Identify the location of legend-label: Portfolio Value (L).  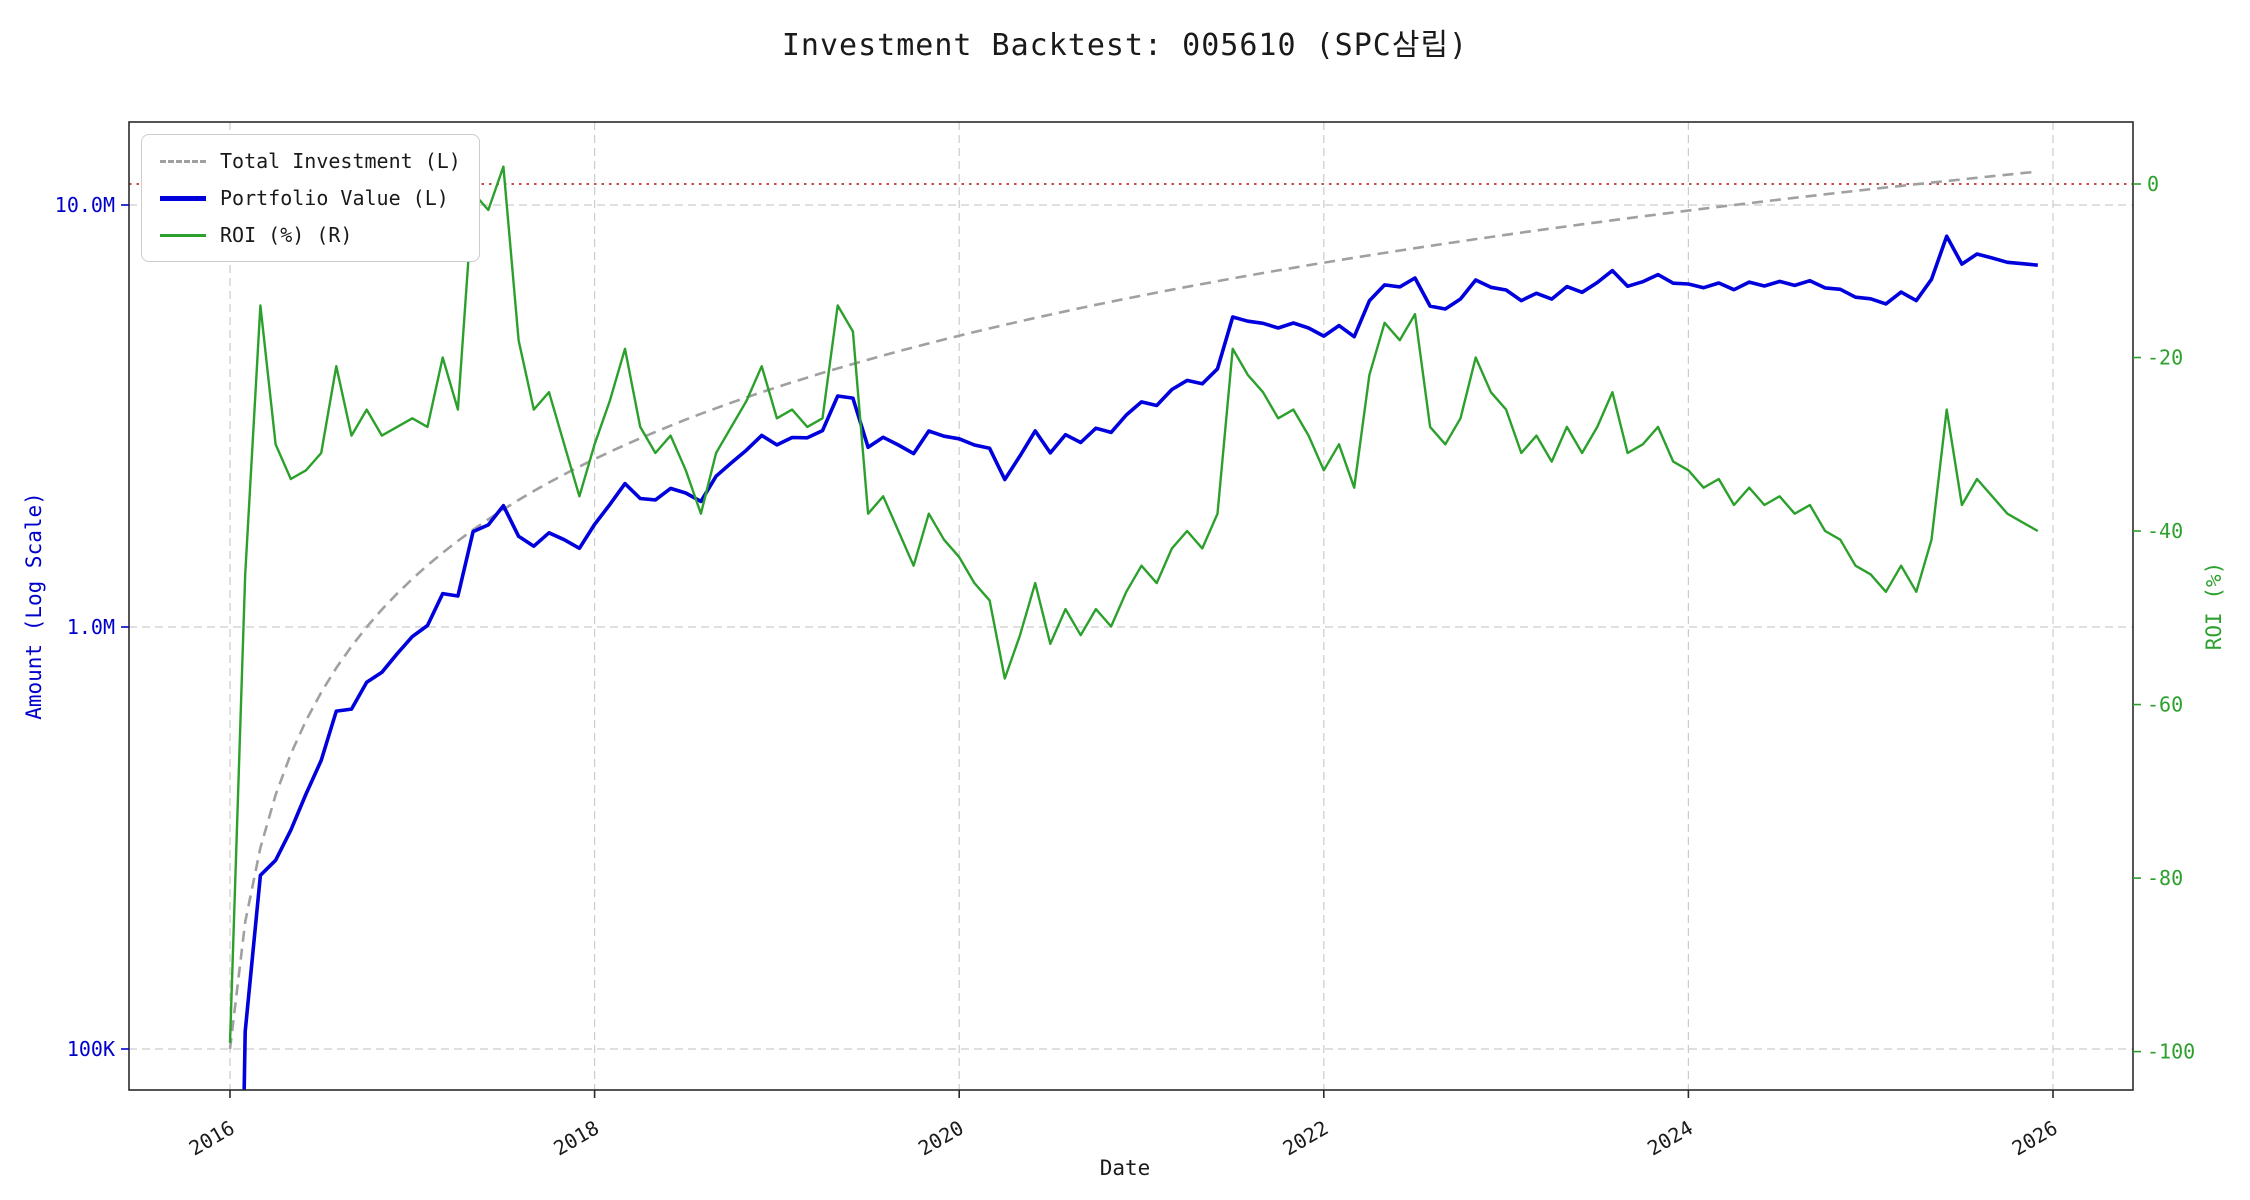
(334, 198).